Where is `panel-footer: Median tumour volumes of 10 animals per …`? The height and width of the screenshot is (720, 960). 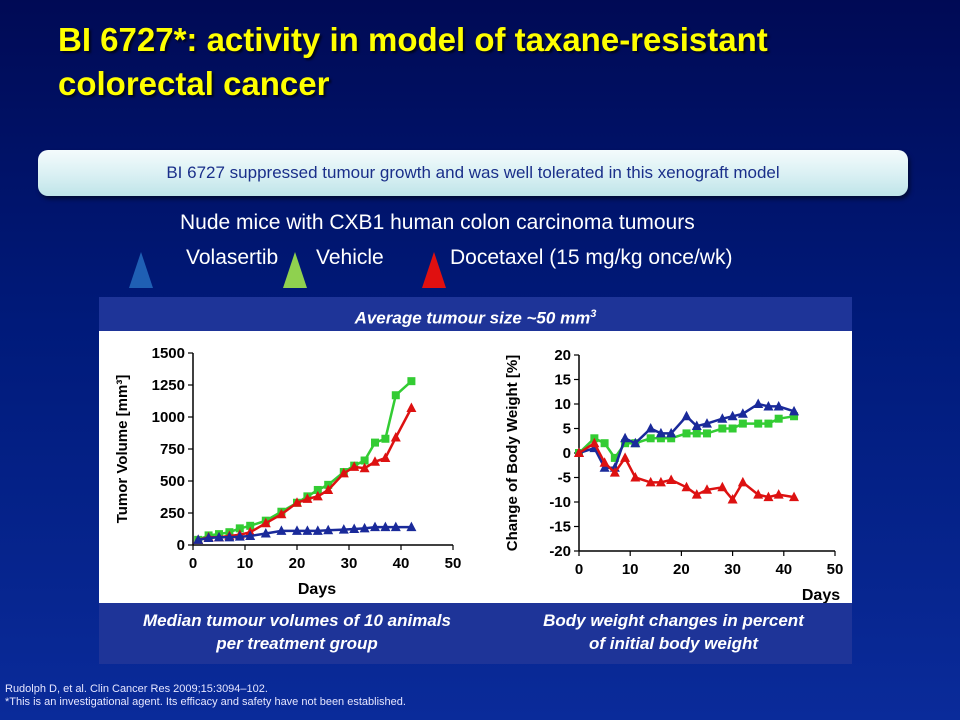 panel-footer: Median tumour volumes of 10 animals per … is located at coordinates (475, 633).